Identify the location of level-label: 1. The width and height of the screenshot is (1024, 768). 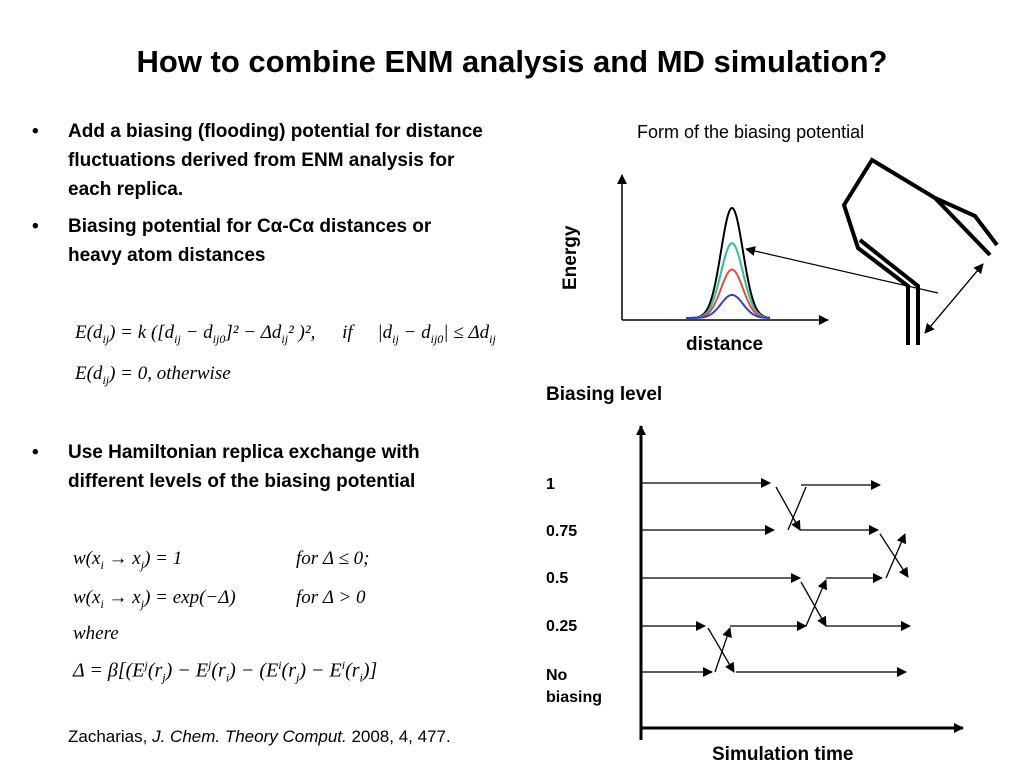
(550, 484).